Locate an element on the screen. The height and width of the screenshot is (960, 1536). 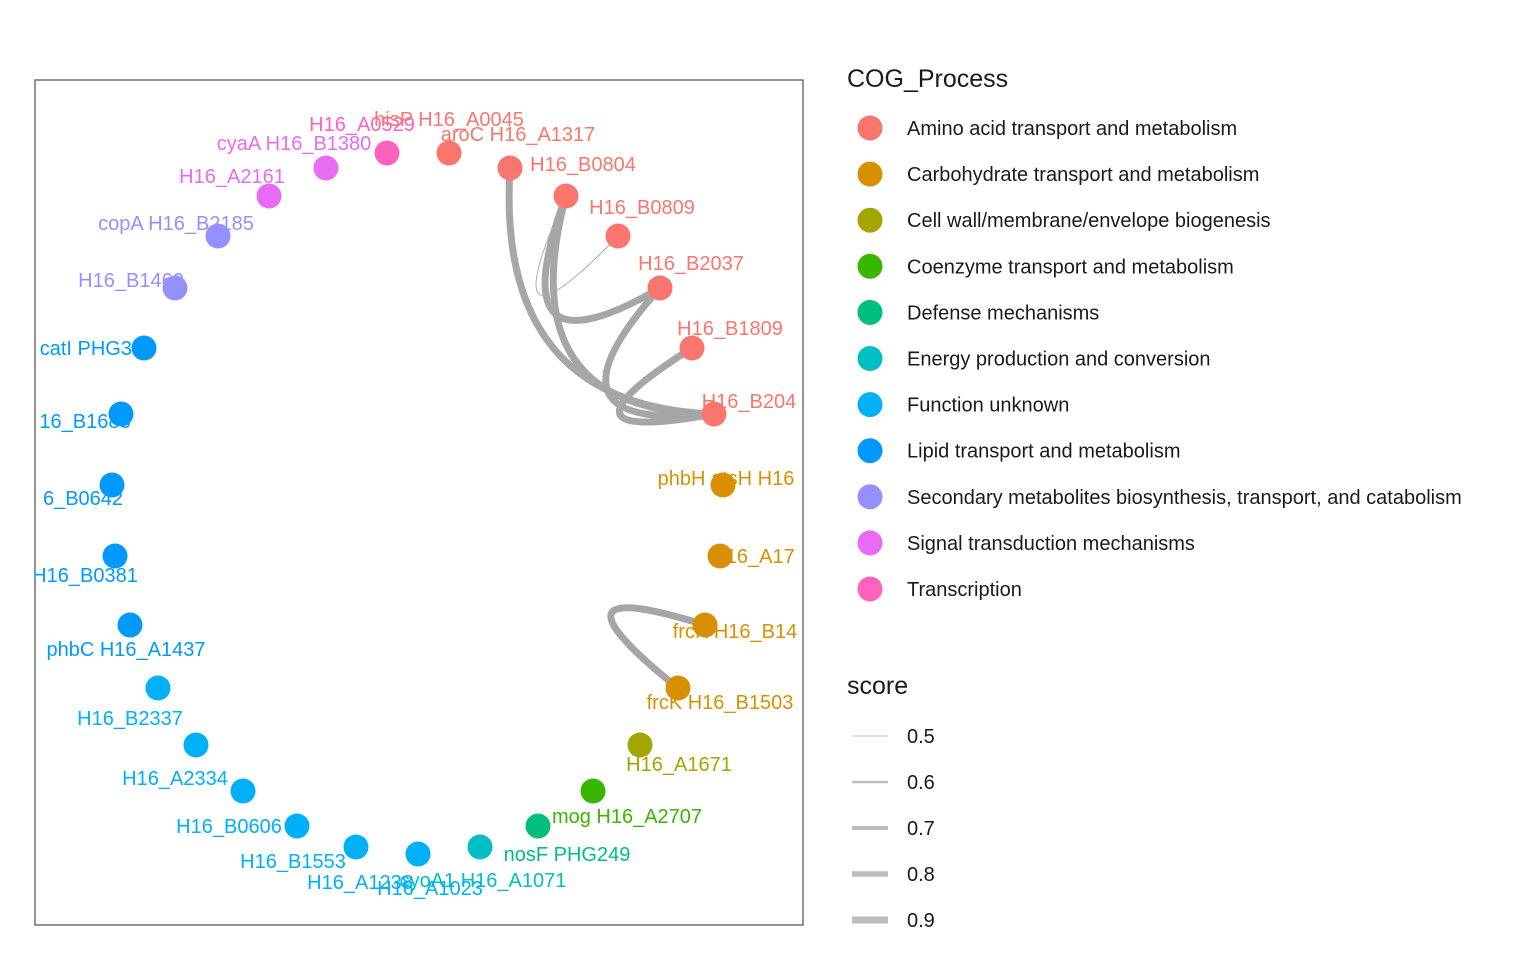
node-label-20: phbC H16_A1437 is located at coordinates (125, 650).